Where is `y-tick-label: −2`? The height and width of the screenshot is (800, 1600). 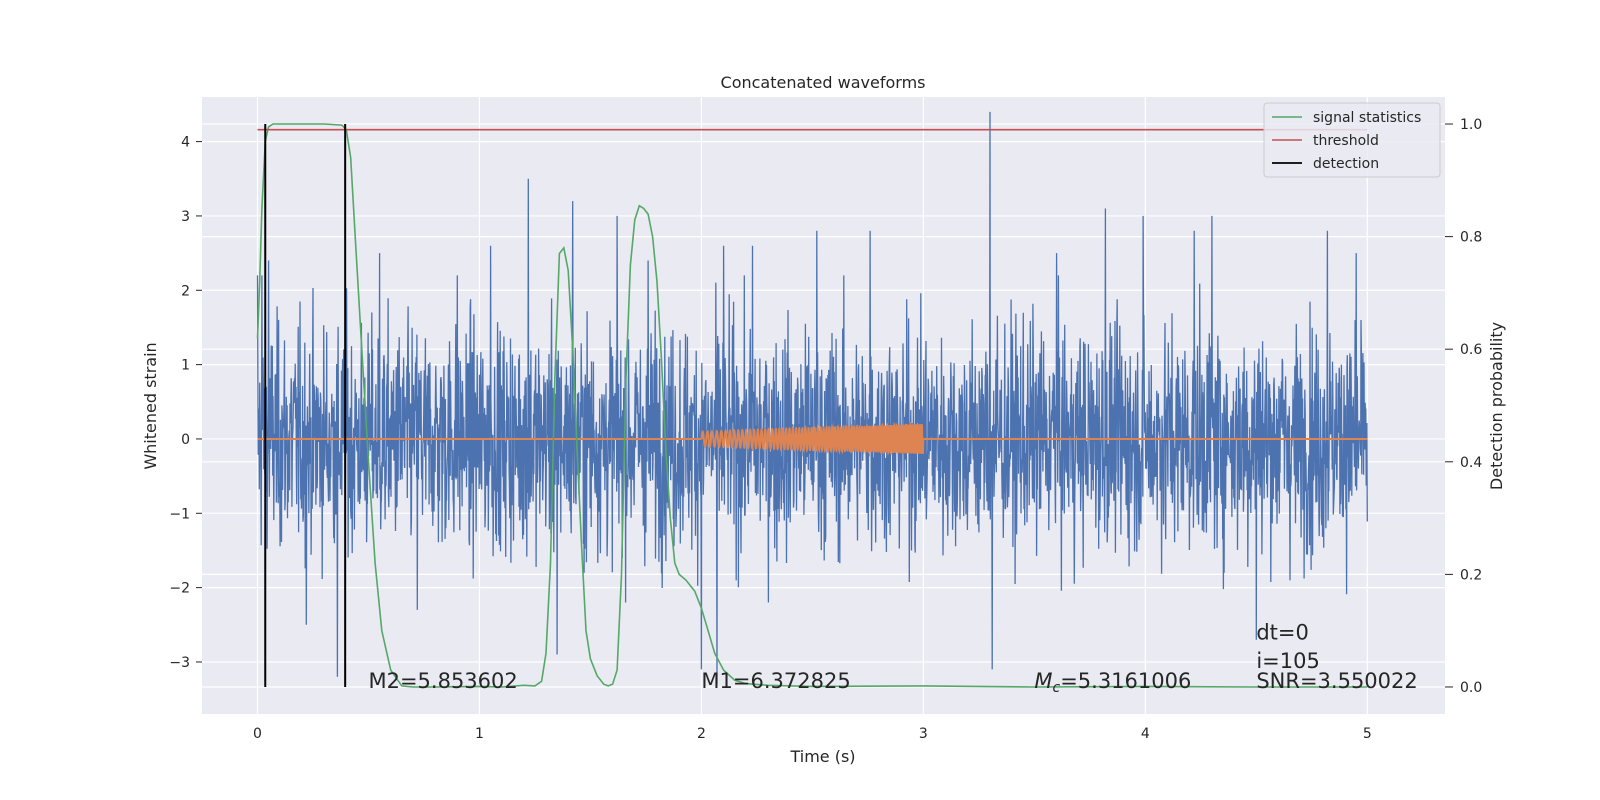 y-tick-label: −2 is located at coordinates (179, 589).